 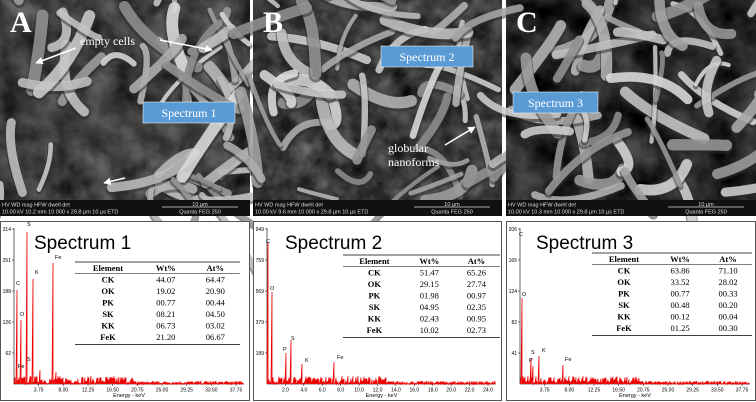 I want to click on table-cell: 04.50, so click(x=215, y=314).